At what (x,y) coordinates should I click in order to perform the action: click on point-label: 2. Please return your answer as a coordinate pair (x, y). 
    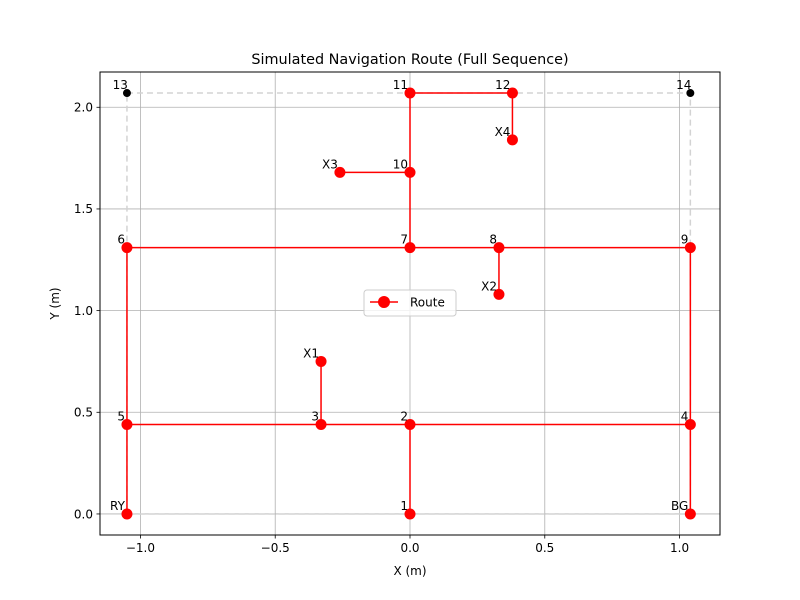
    Looking at the image, I should click on (404, 416).